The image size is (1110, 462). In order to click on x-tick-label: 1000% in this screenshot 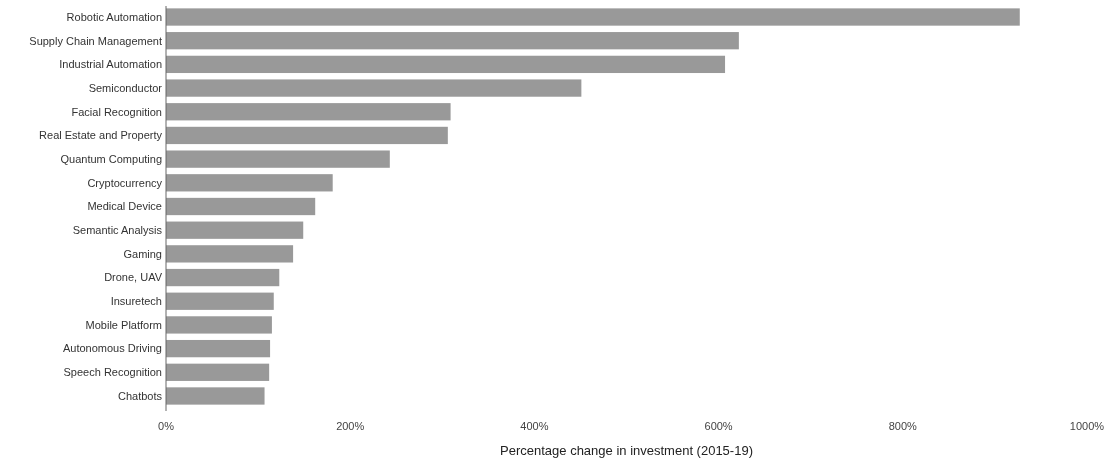, I will do `click(1087, 426)`.